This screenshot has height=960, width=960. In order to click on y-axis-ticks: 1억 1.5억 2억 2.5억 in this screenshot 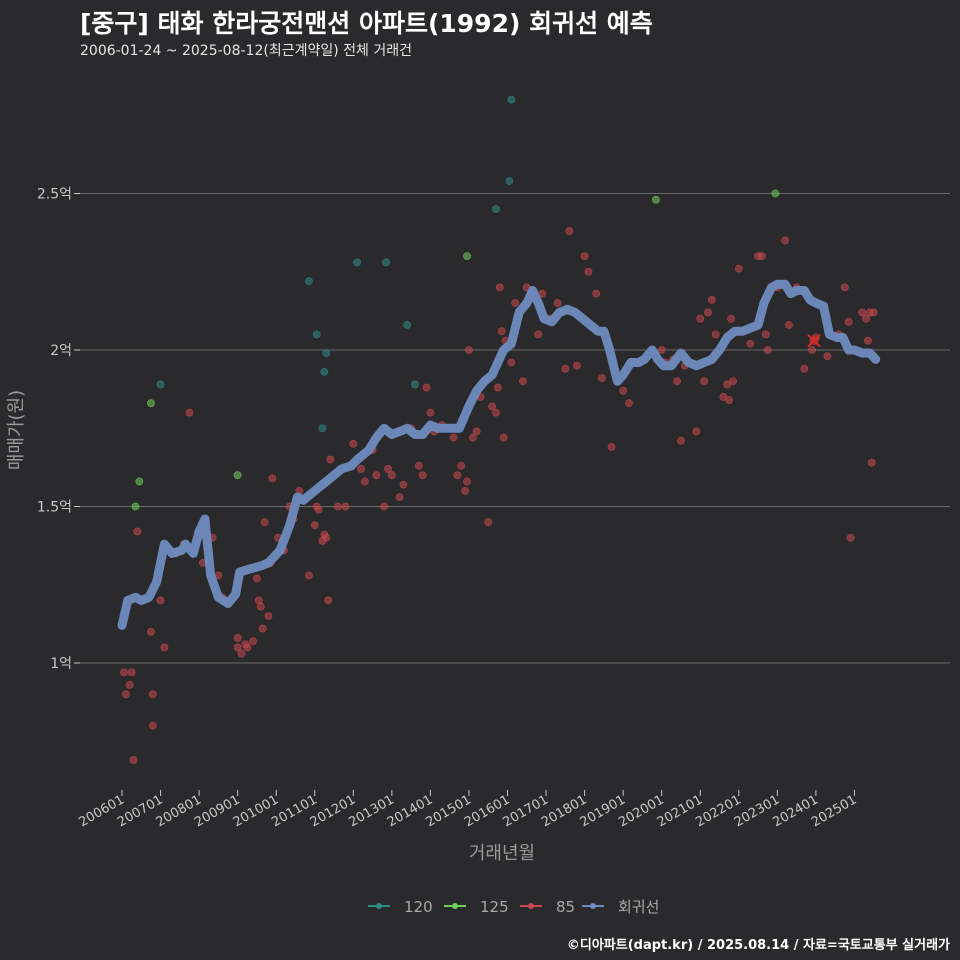, I will do `click(58, 429)`.